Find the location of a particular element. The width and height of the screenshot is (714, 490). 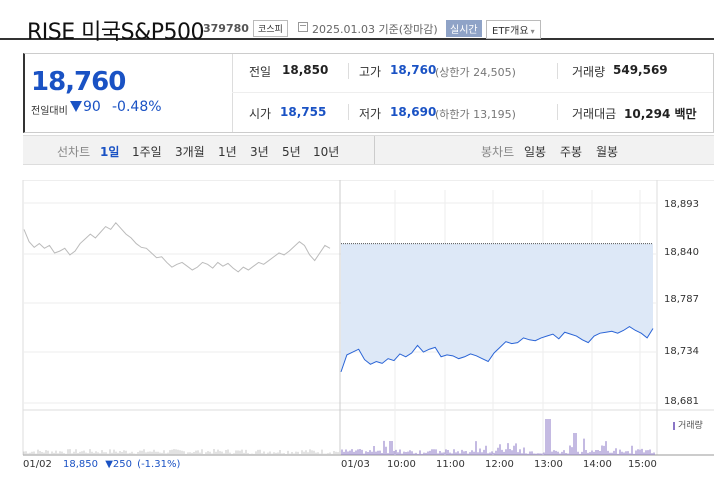

change-value: 90 is located at coordinates (92, 107).